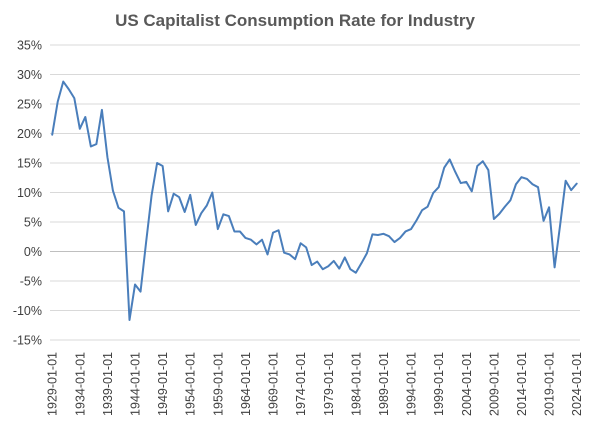 This screenshot has width=590, height=428. What do you see at coordinates (577, 384) in the screenshot?
I see `x-tick-label: 2024-01-01` at bounding box center [577, 384].